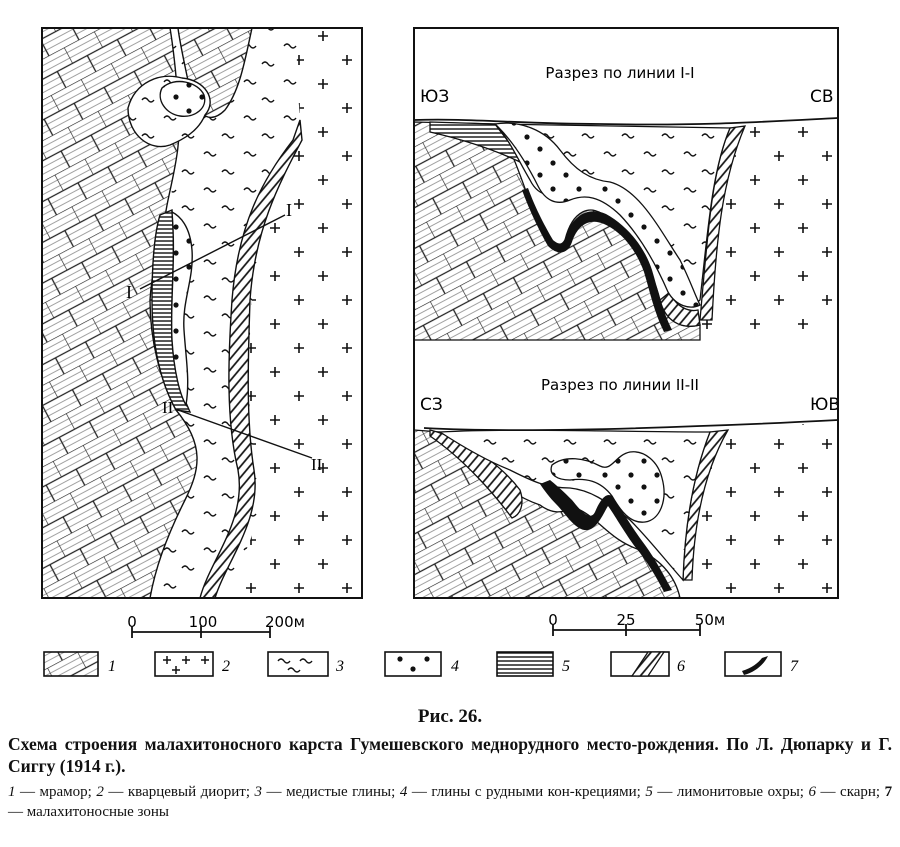  Describe the element at coordinates (606, 536) in the screenshot. I see `section2-malachite-zone` at that location.